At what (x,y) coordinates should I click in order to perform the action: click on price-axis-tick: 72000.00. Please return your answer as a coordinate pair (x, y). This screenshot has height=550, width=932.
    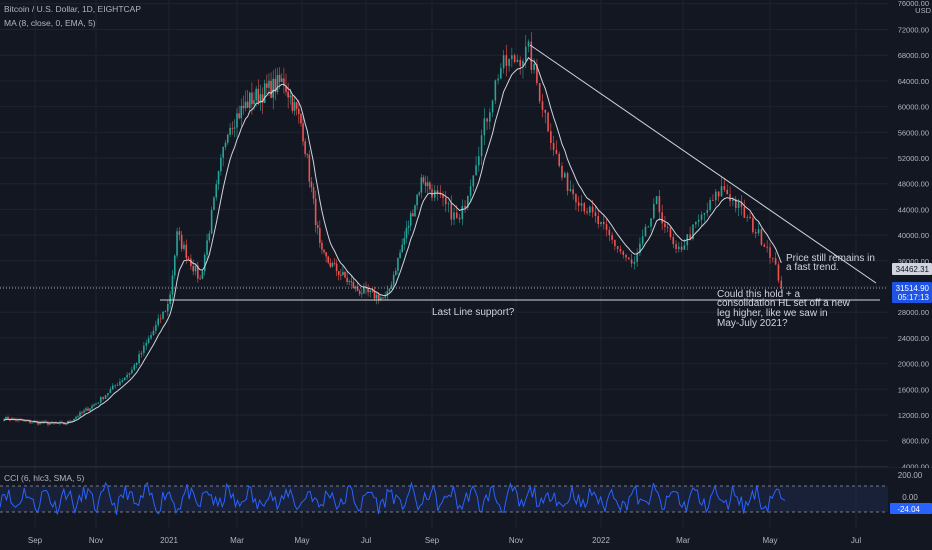
    Looking at the image, I should click on (913, 30).